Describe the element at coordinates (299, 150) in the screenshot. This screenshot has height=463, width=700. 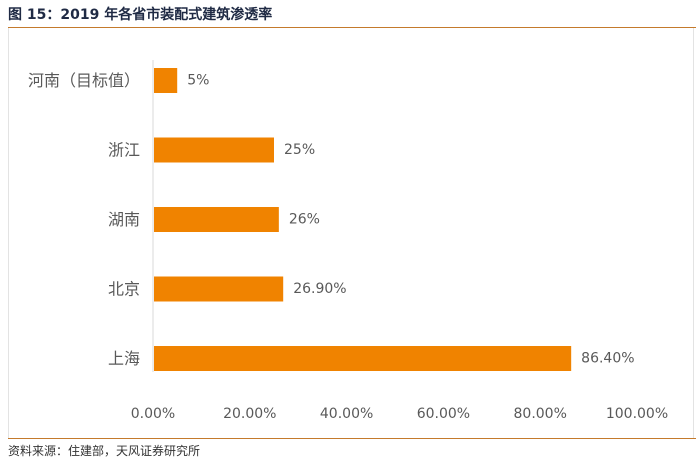
I see `data-label: 25%` at that location.